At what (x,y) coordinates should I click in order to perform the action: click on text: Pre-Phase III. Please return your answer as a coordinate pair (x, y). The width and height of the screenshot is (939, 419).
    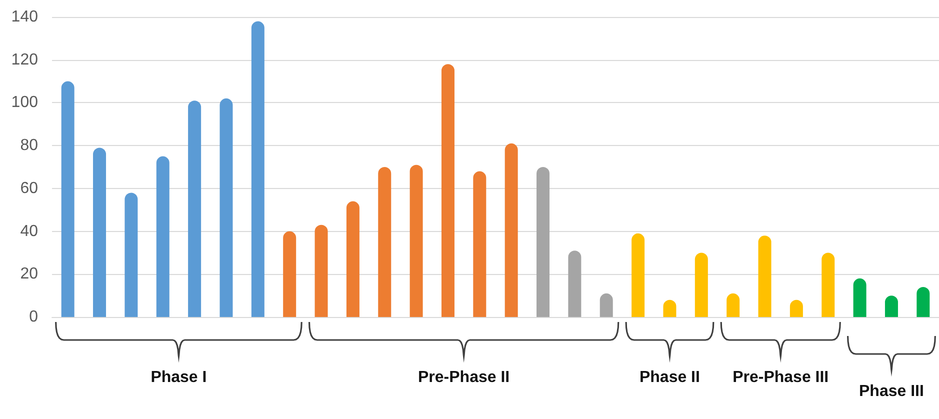
    Looking at the image, I should click on (781, 378).